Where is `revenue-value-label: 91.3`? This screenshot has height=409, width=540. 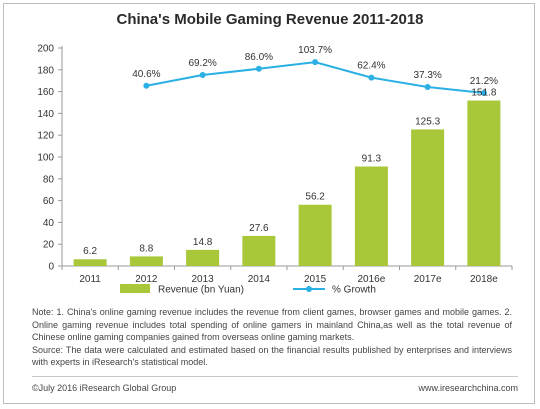 revenue-value-label: 91.3 is located at coordinates (372, 158).